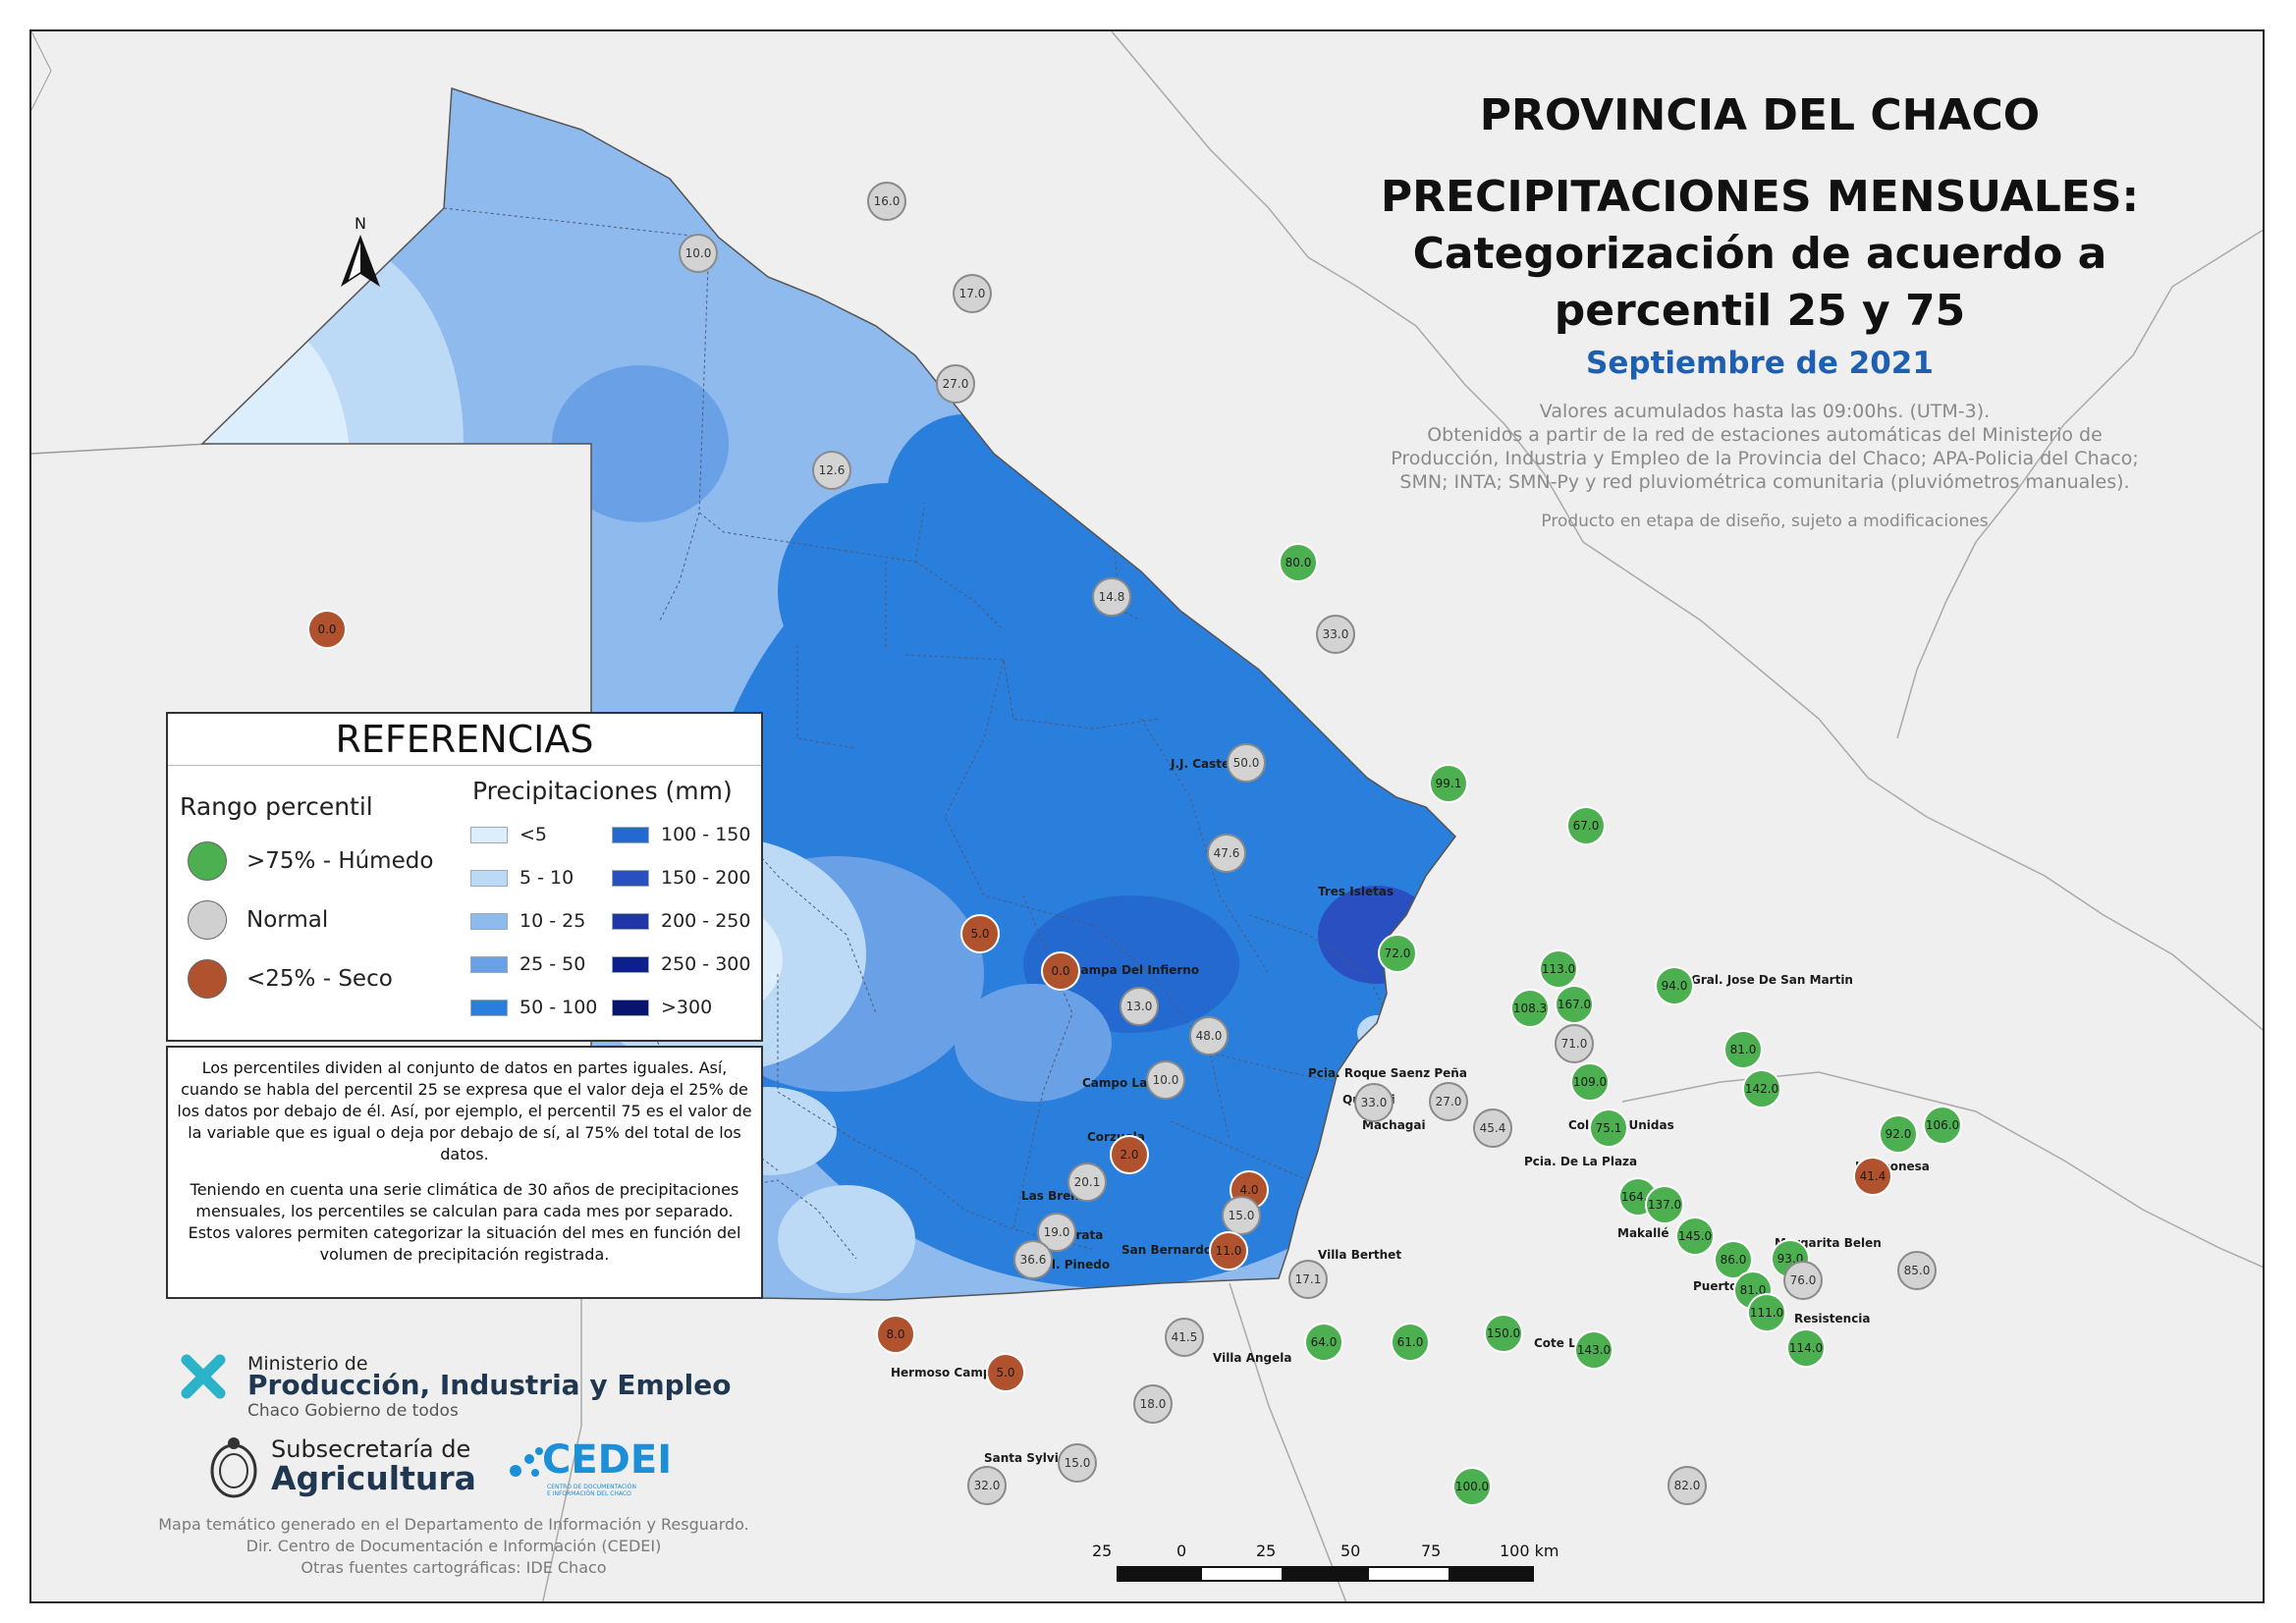 The image size is (2296, 1623). I want to click on precip-class-4: 50 - 100, so click(533, 1007).